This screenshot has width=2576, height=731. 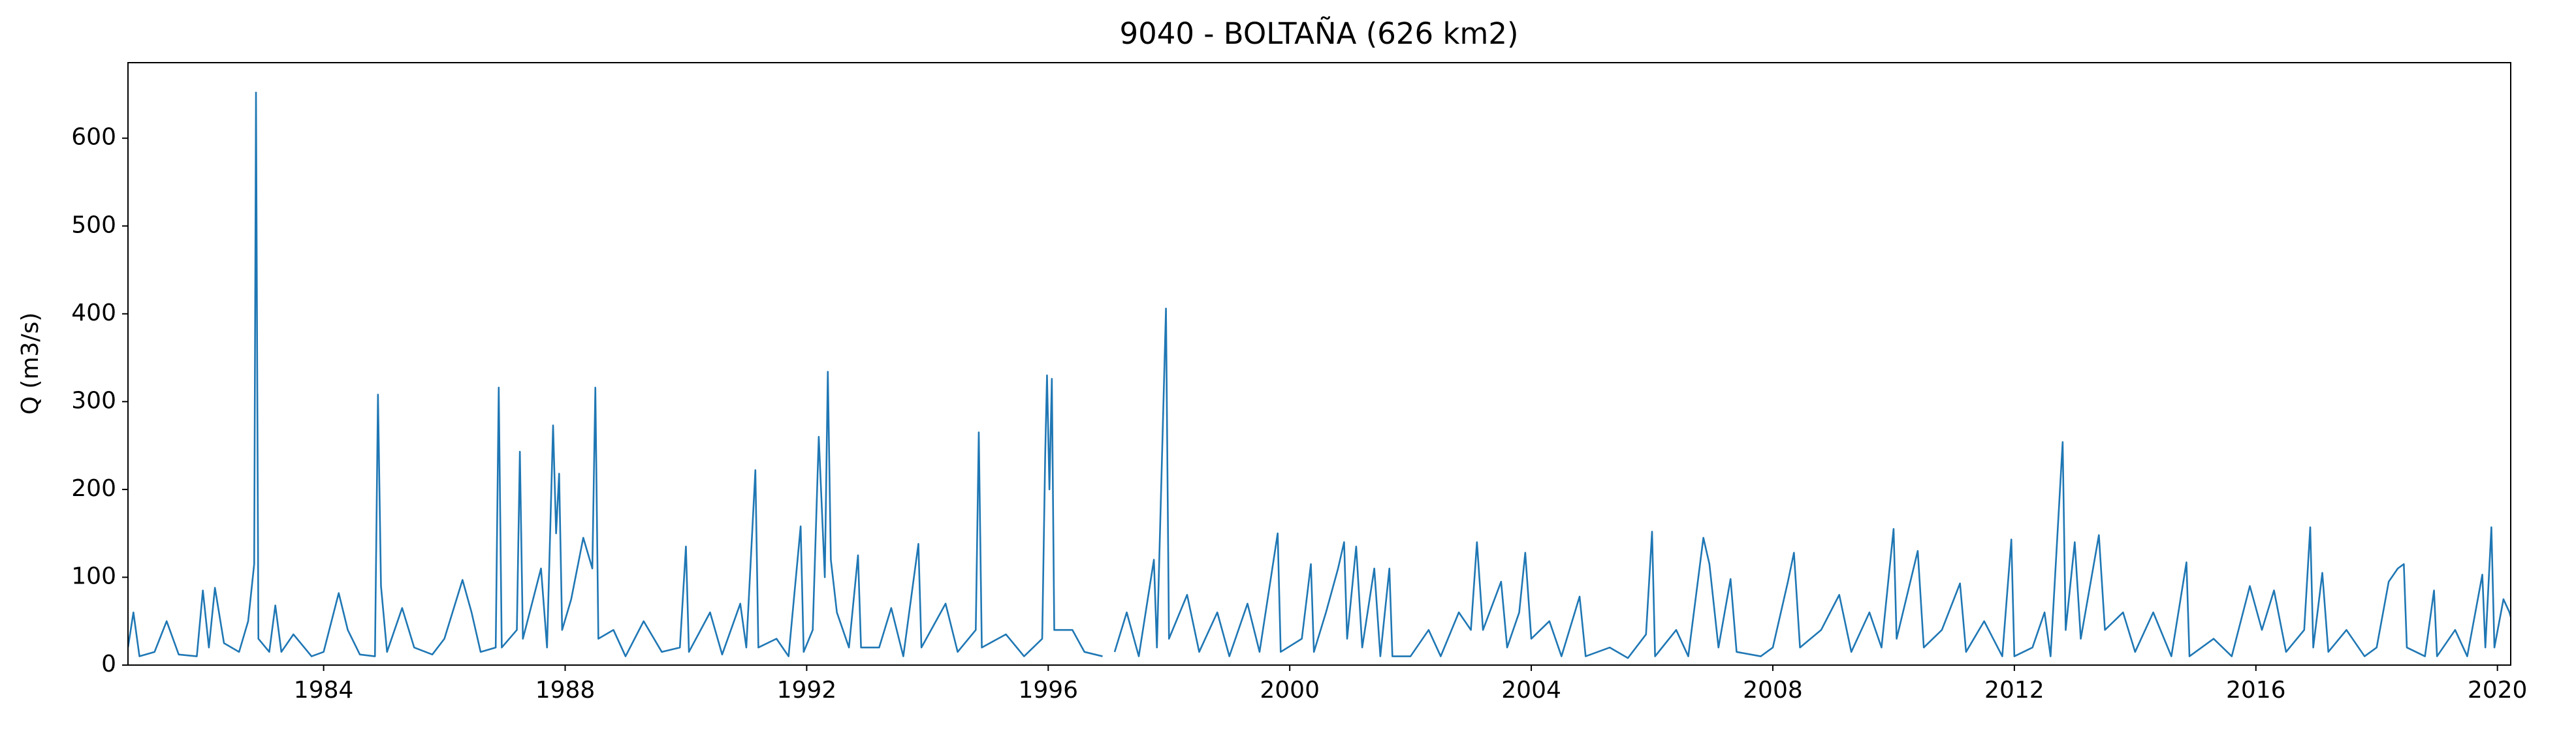 What do you see at coordinates (1290, 690) in the screenshot?
I see `x-tick-label: 2000` at bounding box center [1290, 690].